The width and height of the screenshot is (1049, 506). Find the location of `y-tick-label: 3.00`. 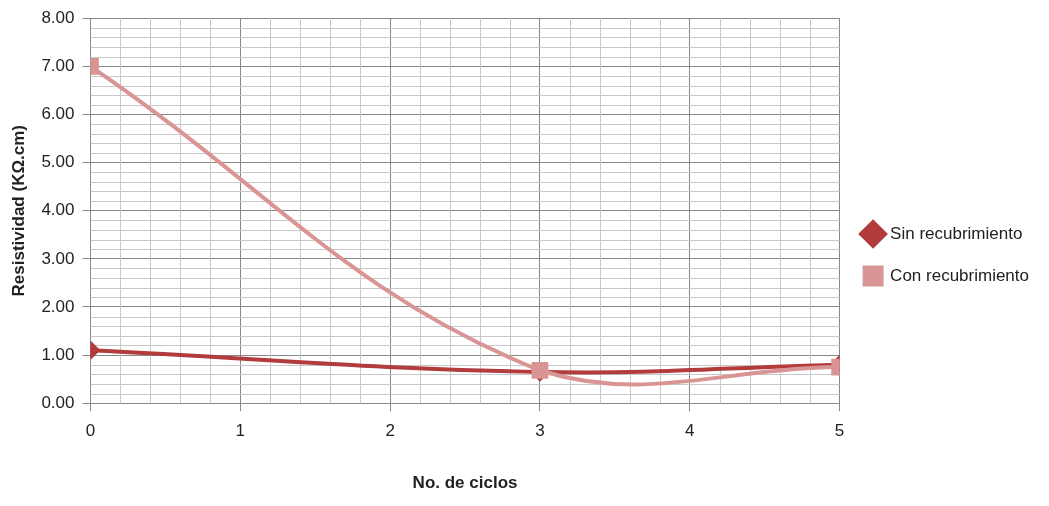

y-tick-label: 3.00 is located at coordinates (58, 258).